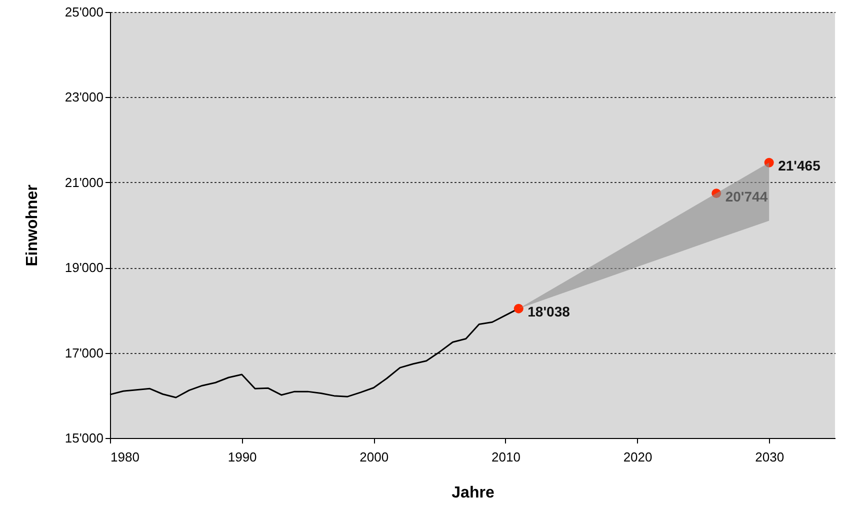 This screenshot has height=510, width=842. I want to click on y-tick-label: 21'000, so click(84, 182).